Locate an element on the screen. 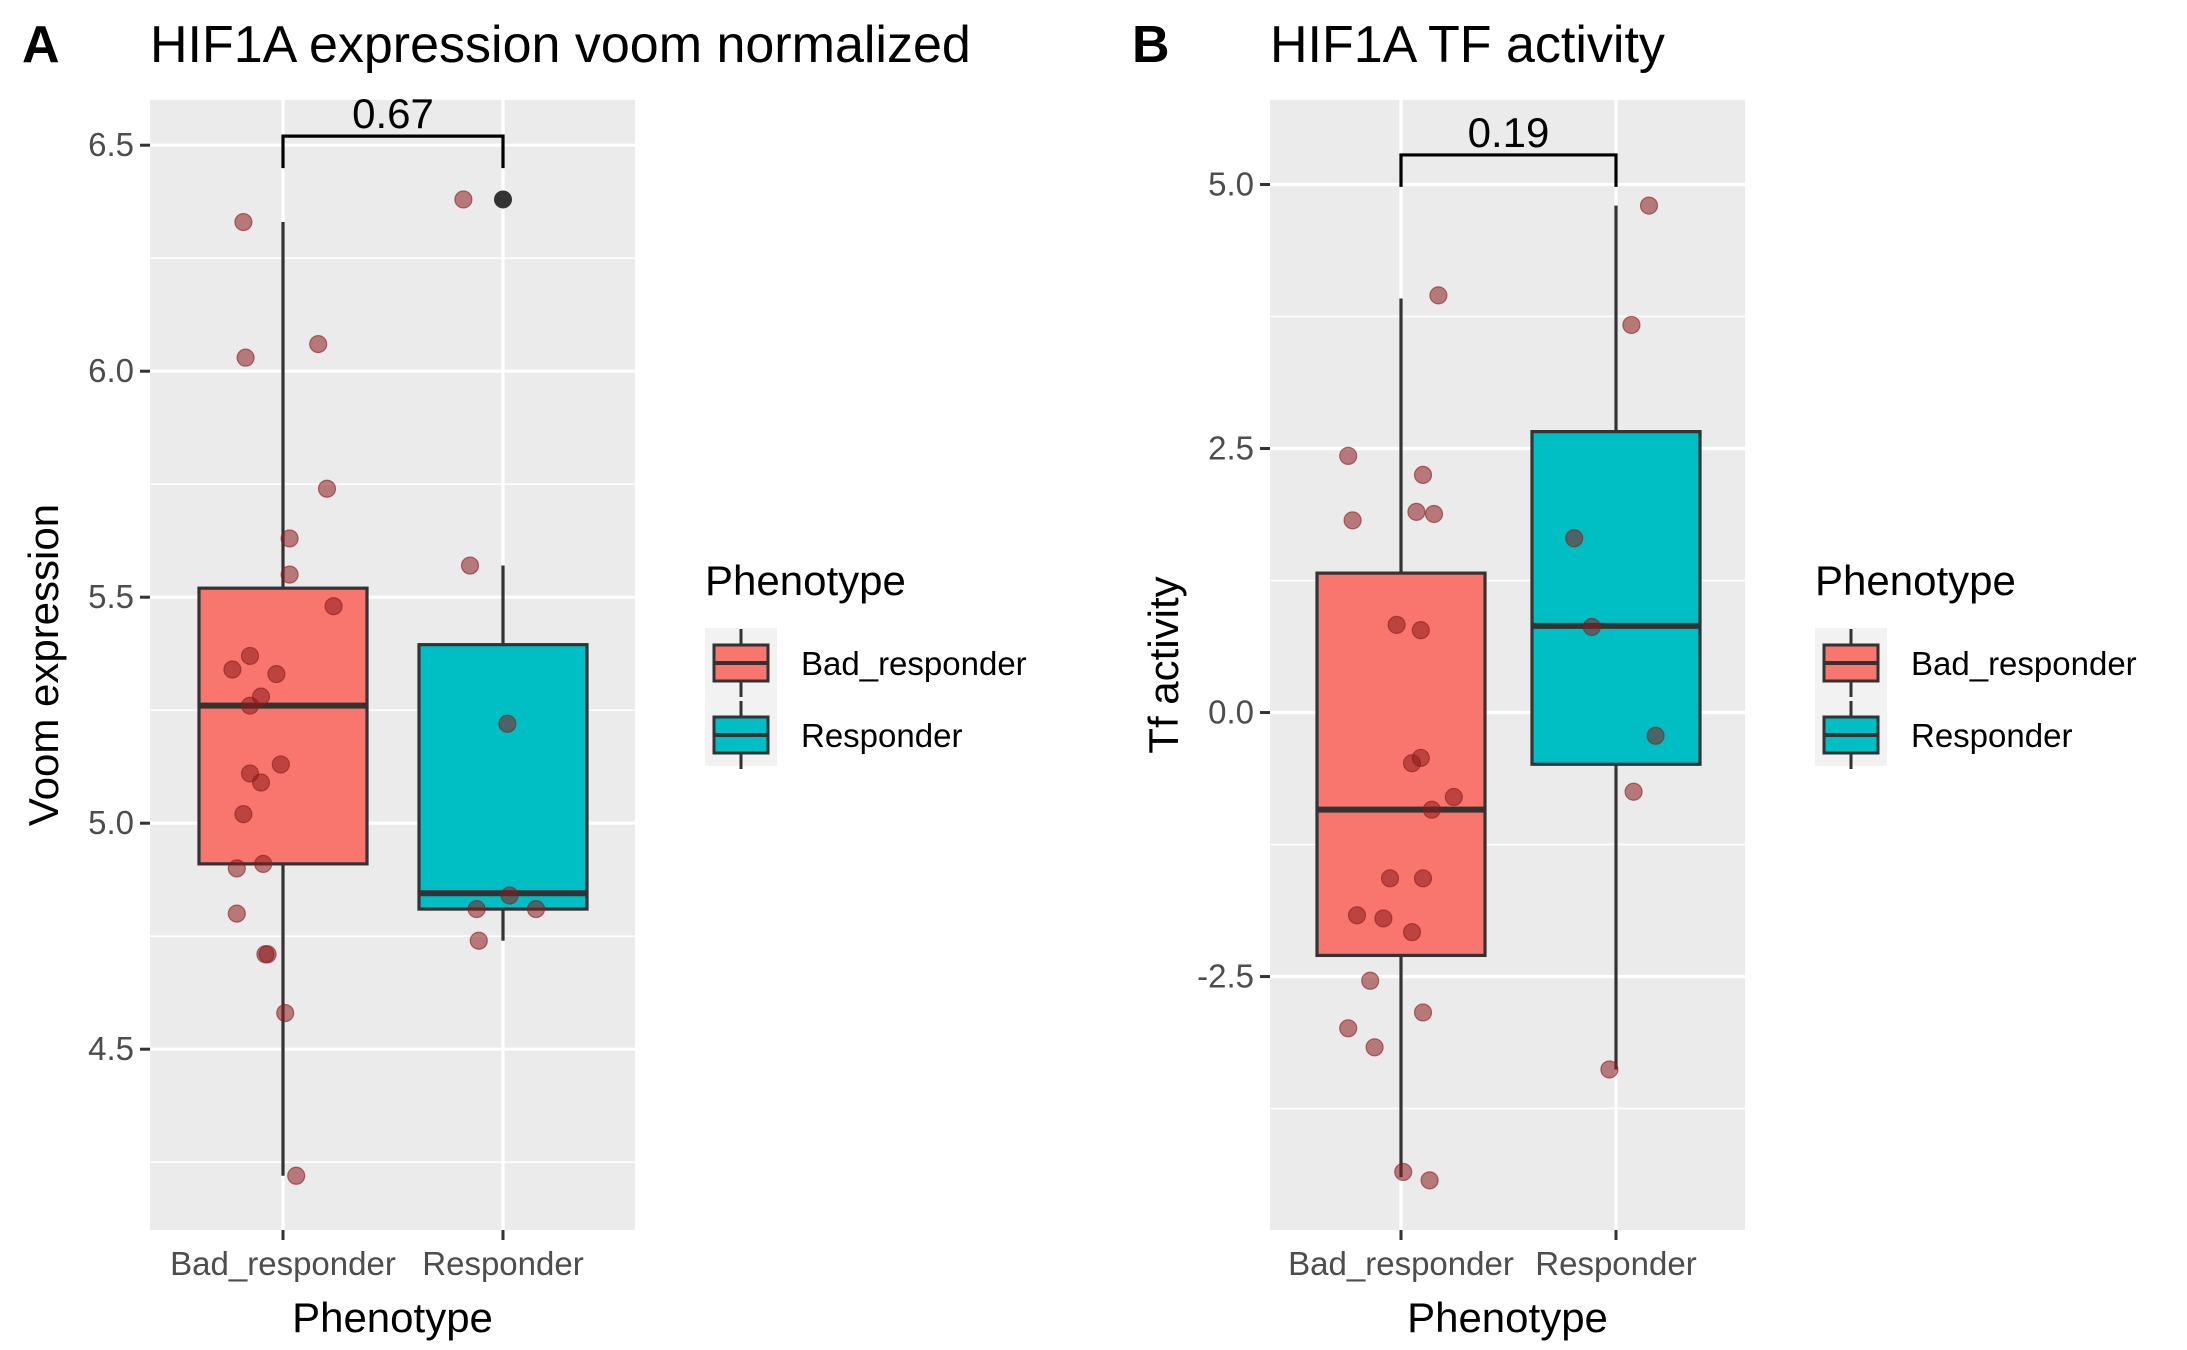 The image size is (2187, 1350). panel-b-p-value: 0.19 is located at coordinates (1509, 132).